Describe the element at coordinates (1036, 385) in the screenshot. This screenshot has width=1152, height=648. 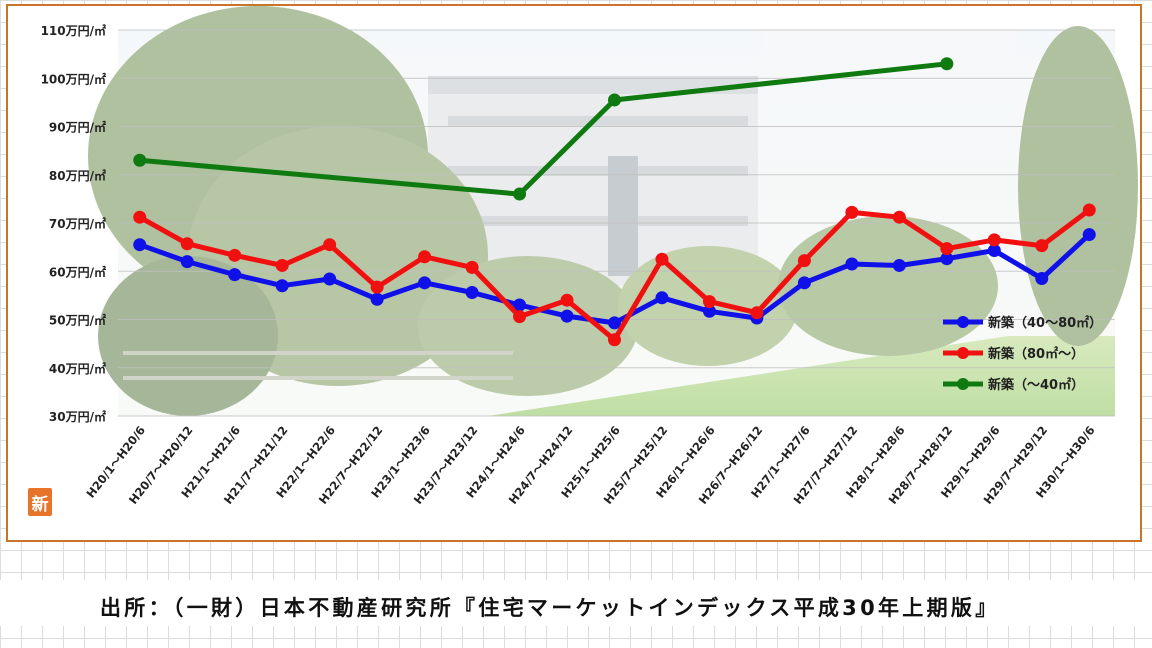
I see `legend-label: 新築（～40㎡）` at that location.